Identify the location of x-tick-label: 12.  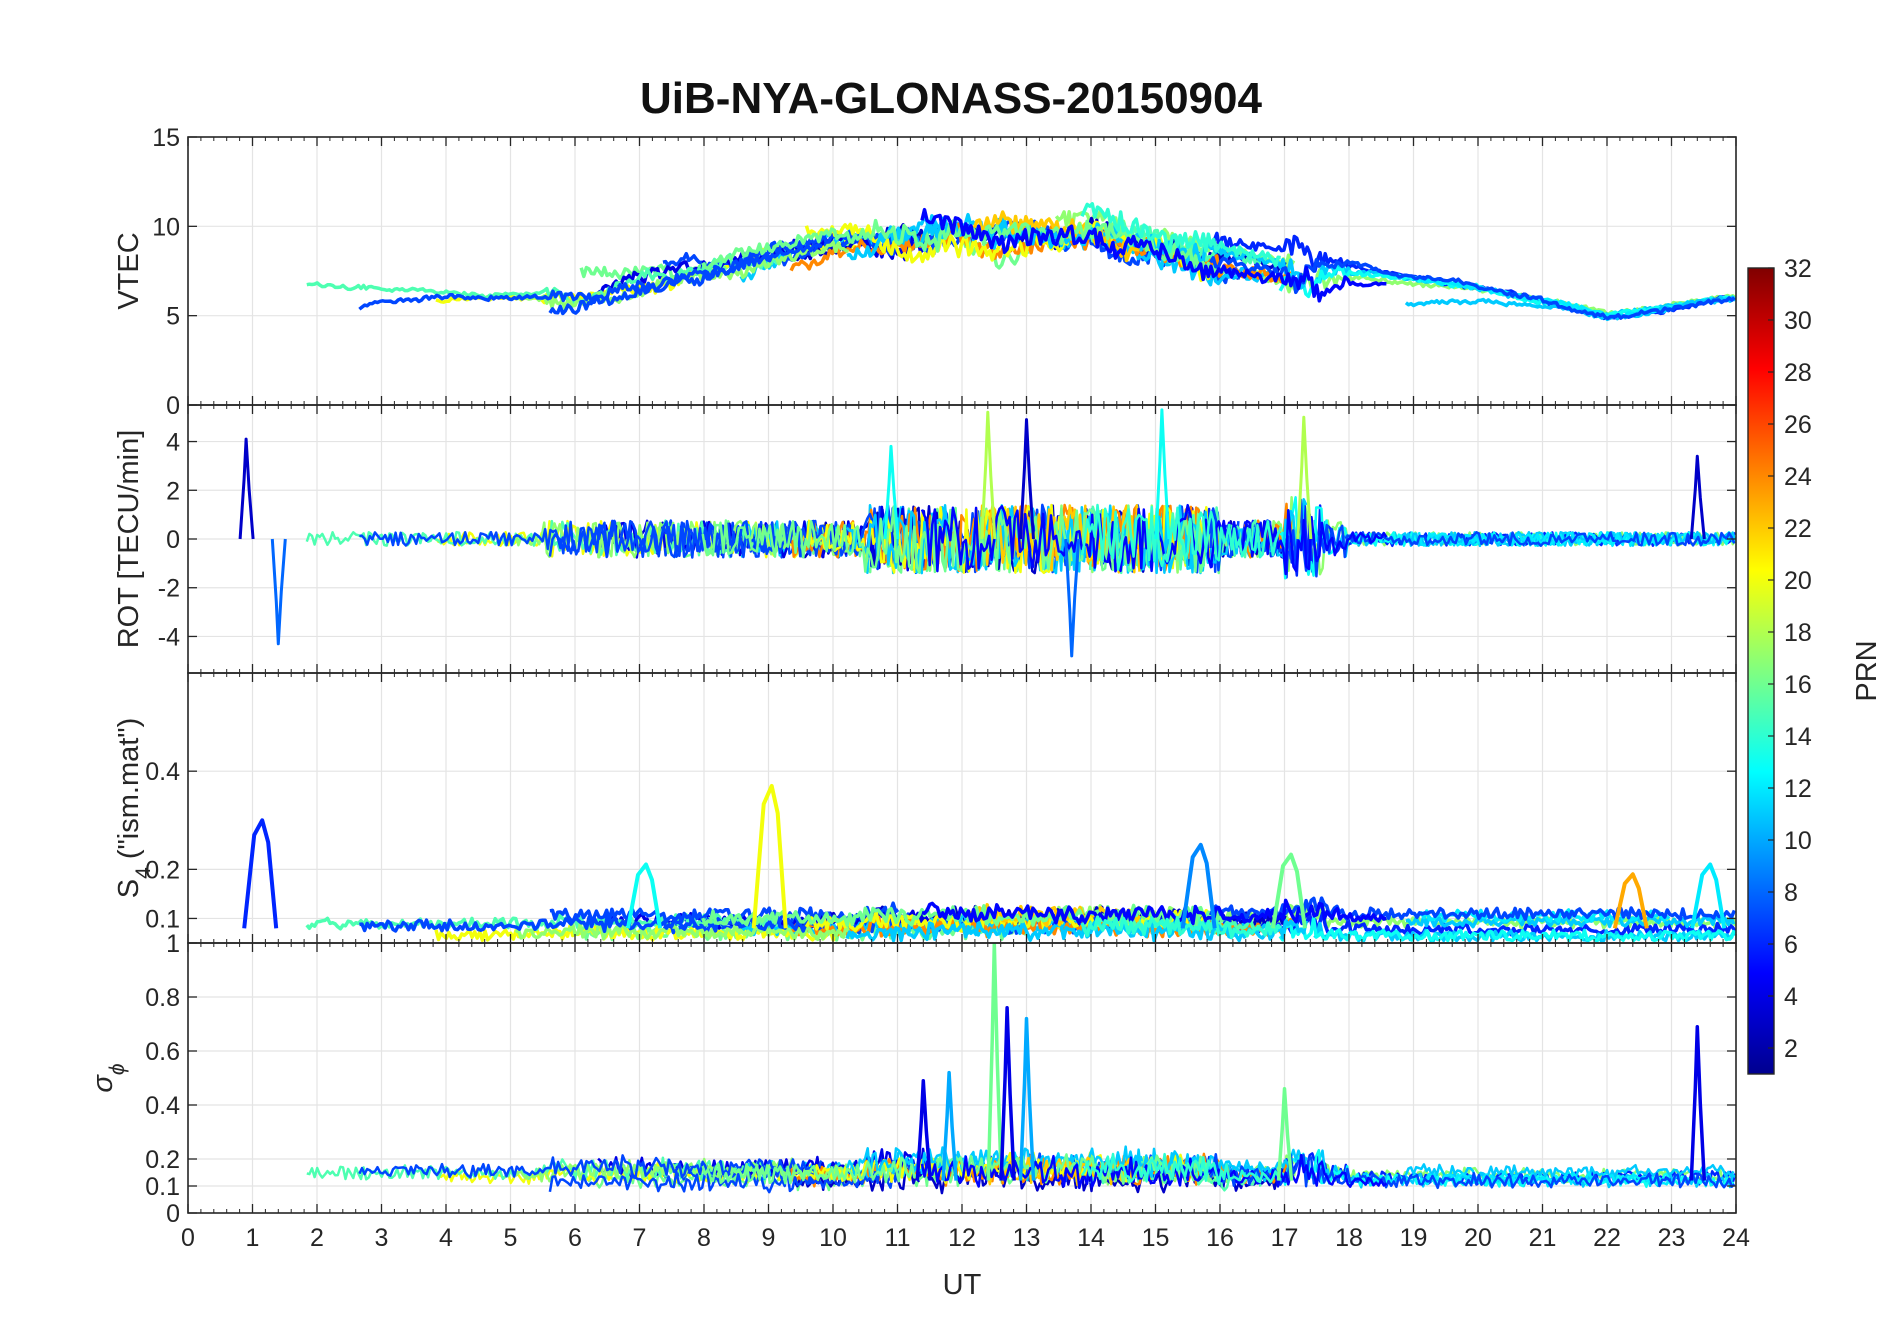
(962, 1238).